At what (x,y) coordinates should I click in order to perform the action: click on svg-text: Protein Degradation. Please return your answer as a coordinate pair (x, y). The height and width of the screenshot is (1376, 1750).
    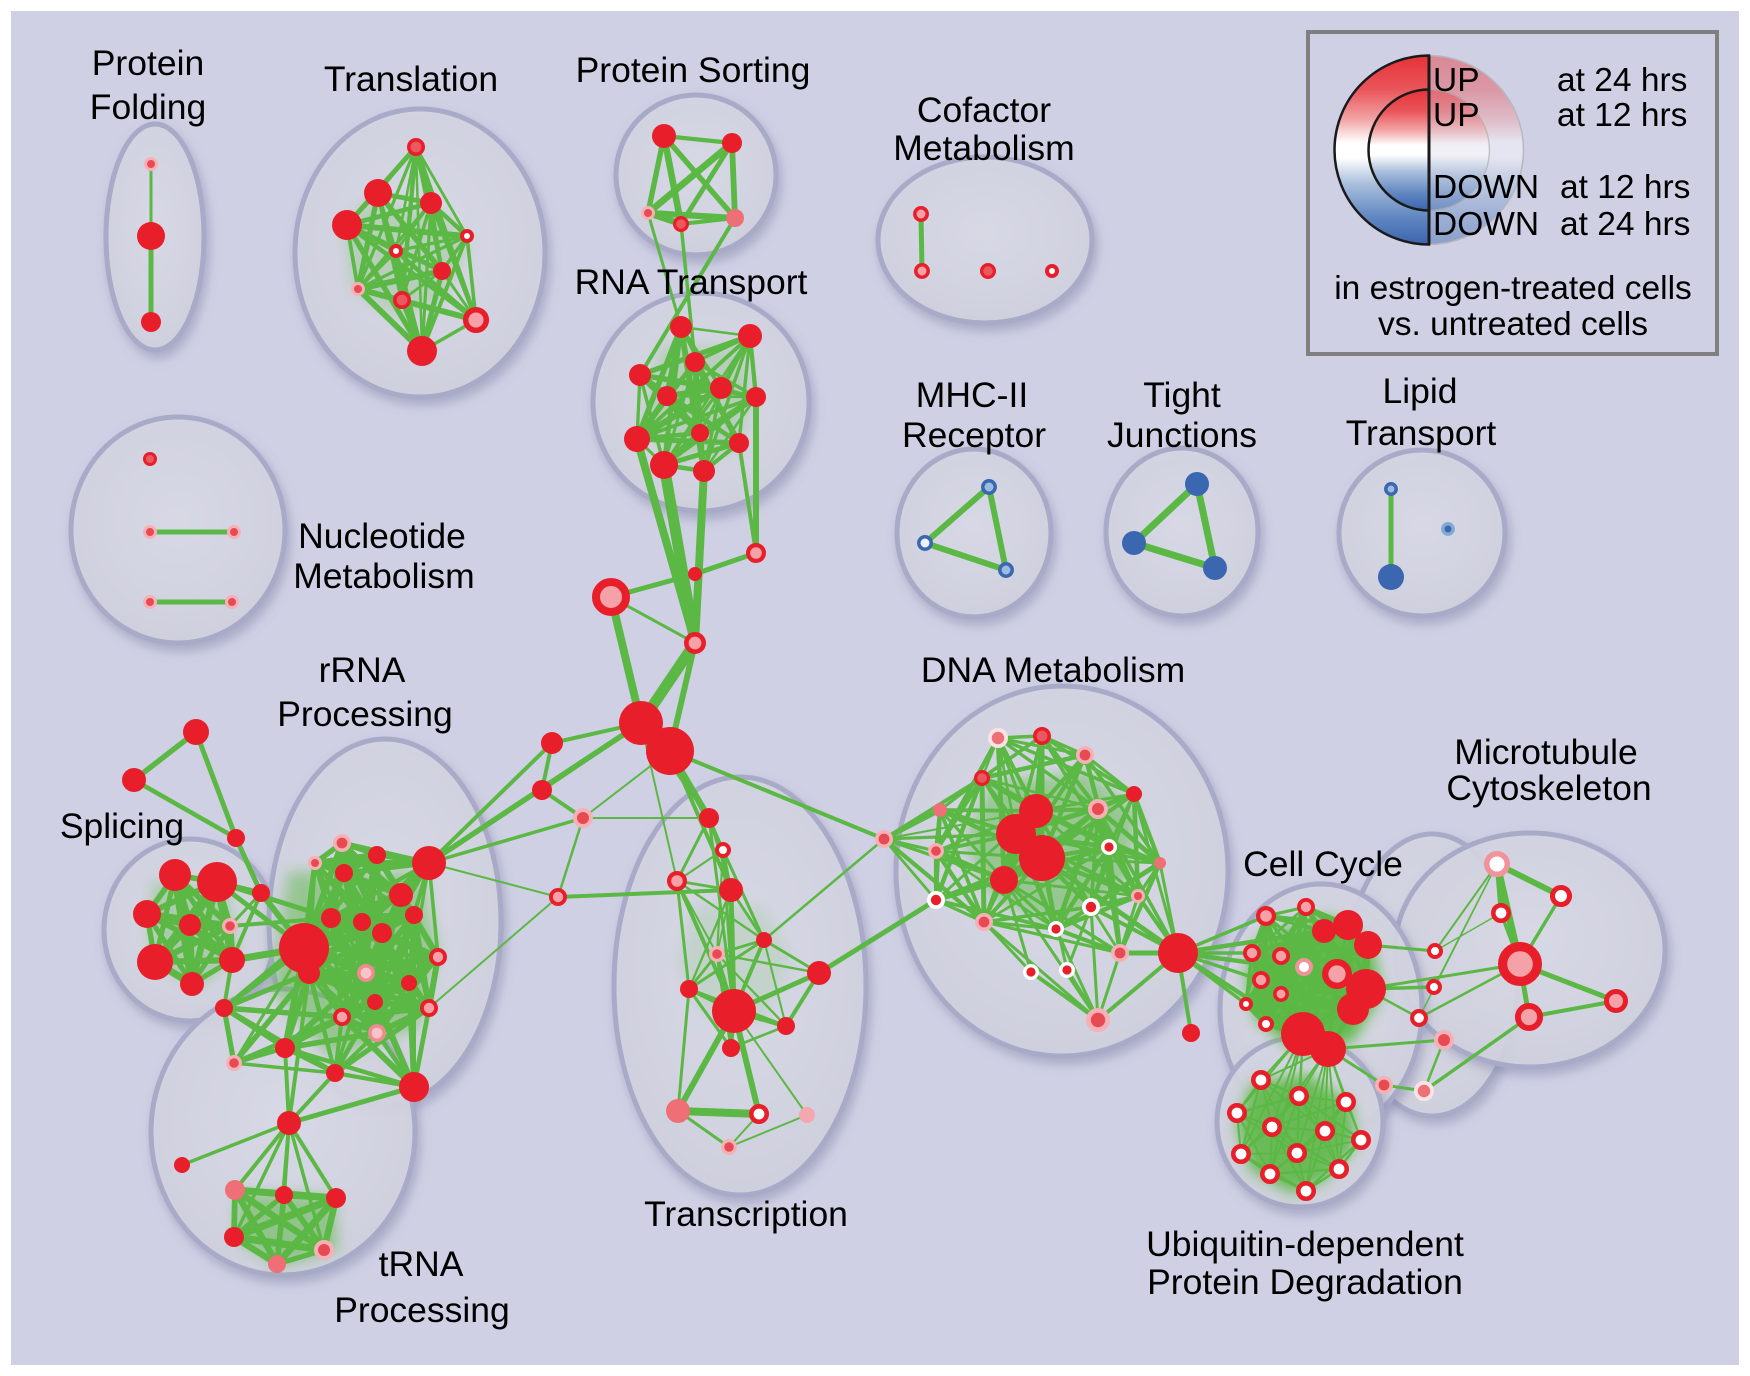
    Looking at the image, I should click on (1305, 1282).